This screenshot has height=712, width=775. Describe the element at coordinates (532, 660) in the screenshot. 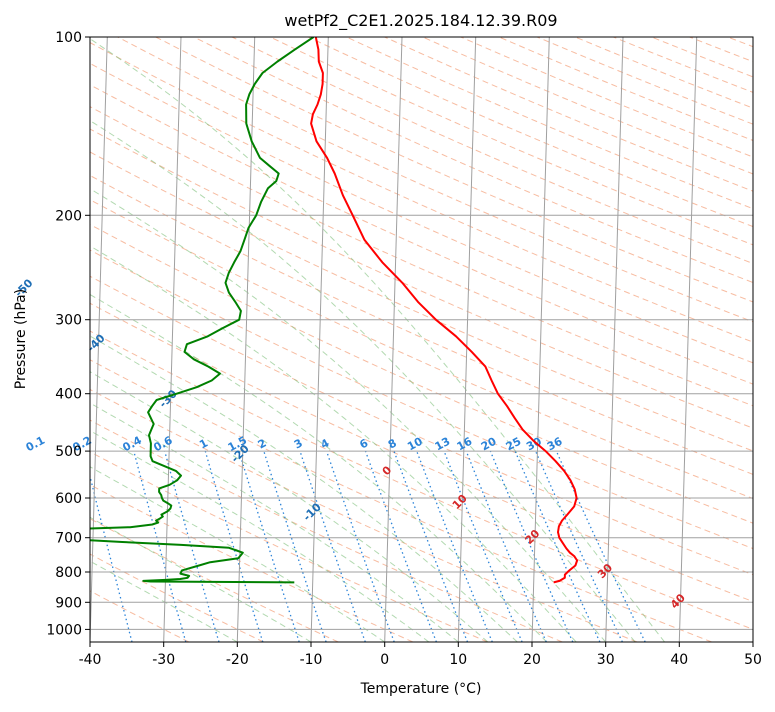

I see `x-tick-label: 20` at that location.